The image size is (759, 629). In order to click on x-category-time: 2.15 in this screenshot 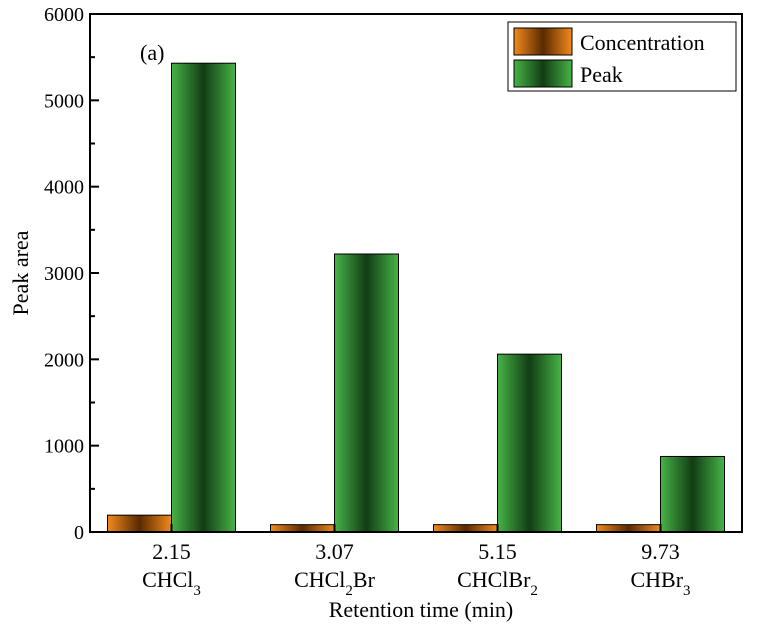, I will do `click(171, 551)`.